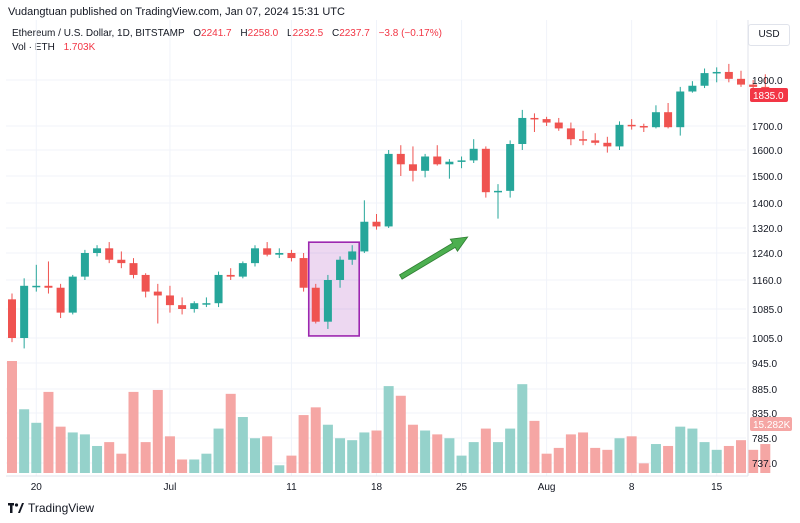 Image resolution: width=800 pixels, height=523 pixels. Describe the element at coordinates (377, 487) in the screenshot. I see `date-tick-label: 18` at that location.